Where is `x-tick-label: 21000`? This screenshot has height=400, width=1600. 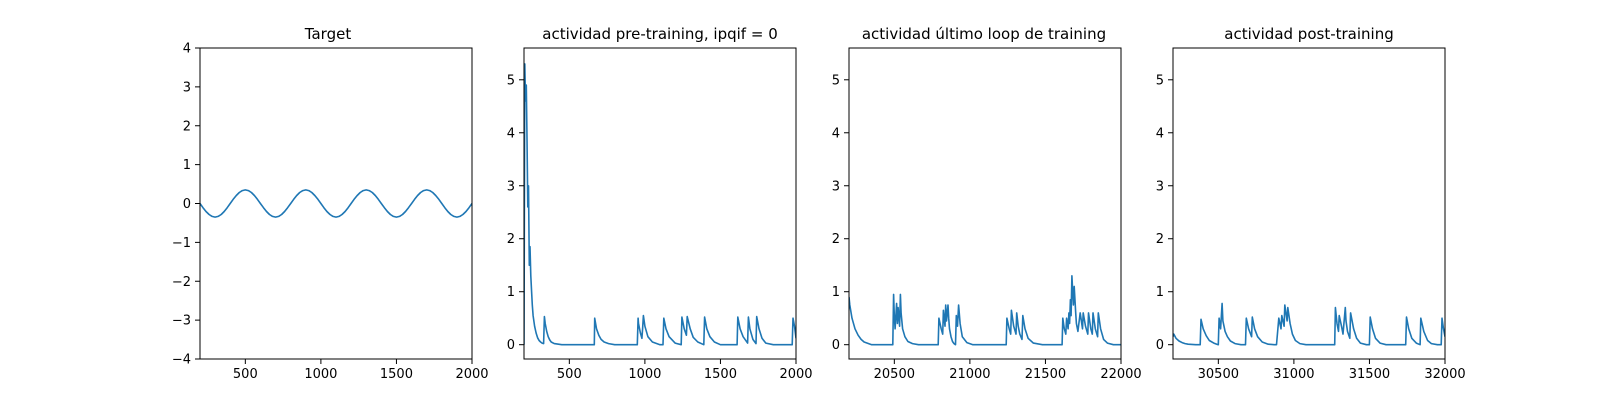
x-tick-label: 21000 is located at coordinates (969, 374).